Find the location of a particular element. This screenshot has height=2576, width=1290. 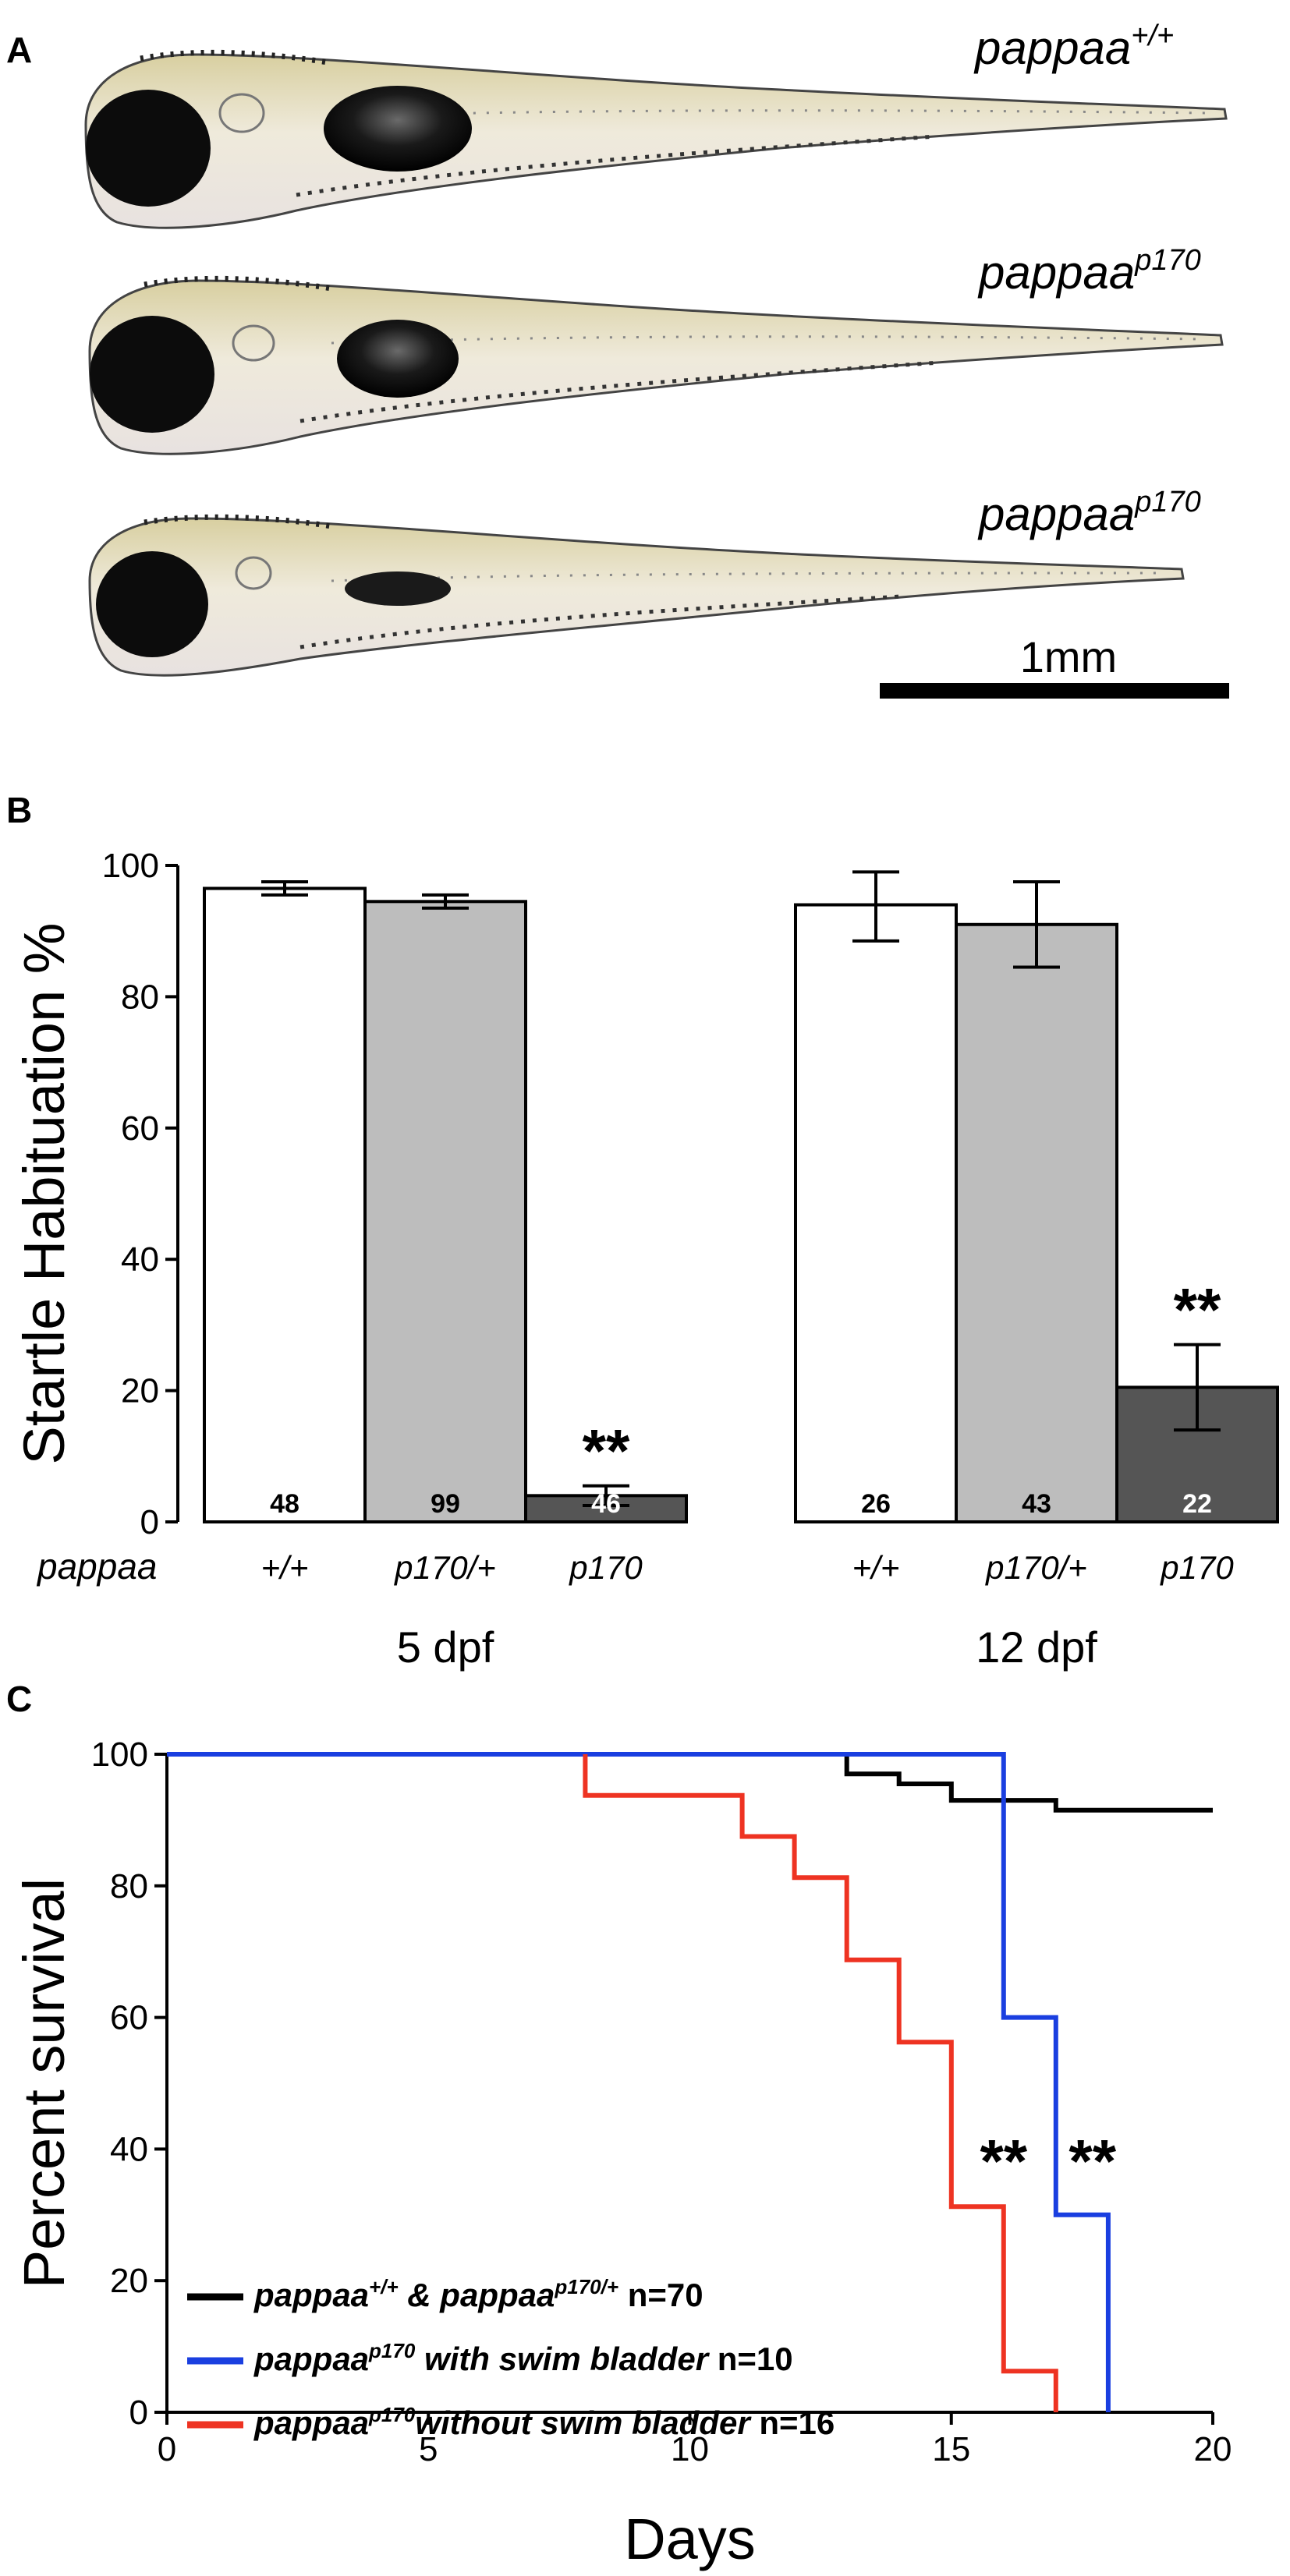

y-axis-title: Startle Habituation % is located at coordinates (44, 1193).